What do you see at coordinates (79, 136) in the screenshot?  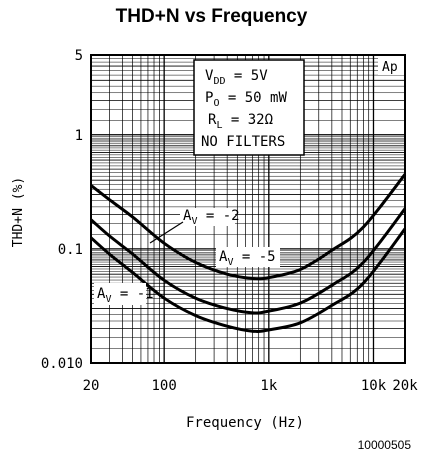 I see `y-tick-label: 1` at bounding box center [79, 136].